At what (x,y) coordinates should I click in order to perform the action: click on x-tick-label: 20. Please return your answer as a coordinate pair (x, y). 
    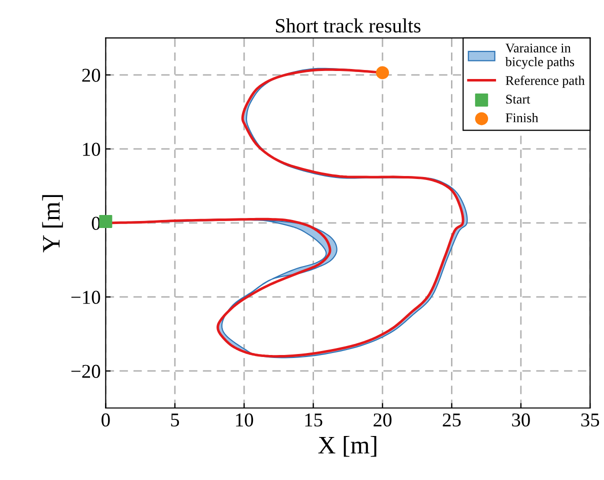
    Looking at the image, I should click on (383, 420).